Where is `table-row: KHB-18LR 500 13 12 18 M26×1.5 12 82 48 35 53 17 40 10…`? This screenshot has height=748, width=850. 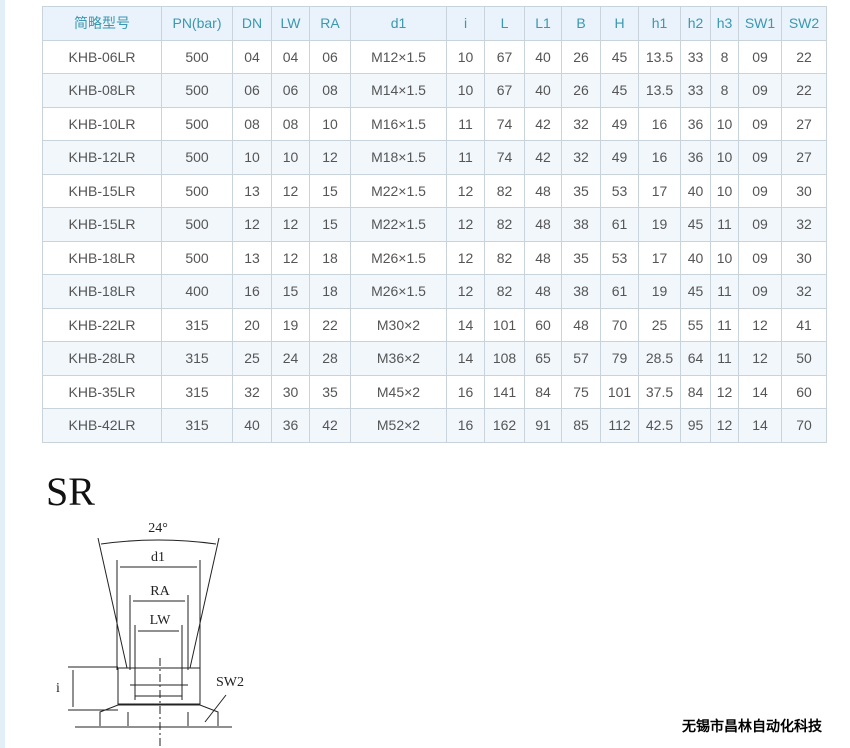 table-row: KHB-18LR 500 13 12 18 M26×1.5 12 82 48 35 53 17 40 10… is located at coordinates (434, 257).